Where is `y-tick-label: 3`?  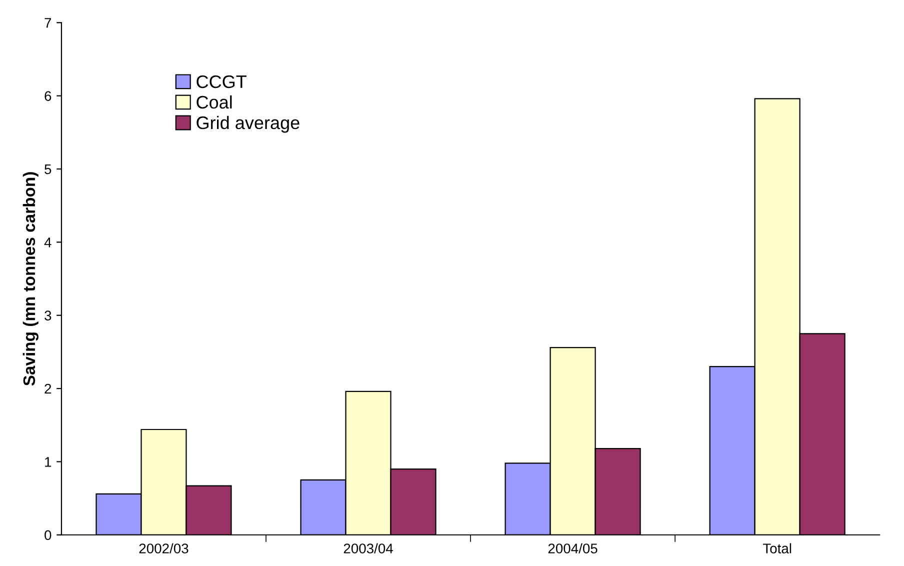
y-tick-label: 3 is located at coordinates (48, 315).